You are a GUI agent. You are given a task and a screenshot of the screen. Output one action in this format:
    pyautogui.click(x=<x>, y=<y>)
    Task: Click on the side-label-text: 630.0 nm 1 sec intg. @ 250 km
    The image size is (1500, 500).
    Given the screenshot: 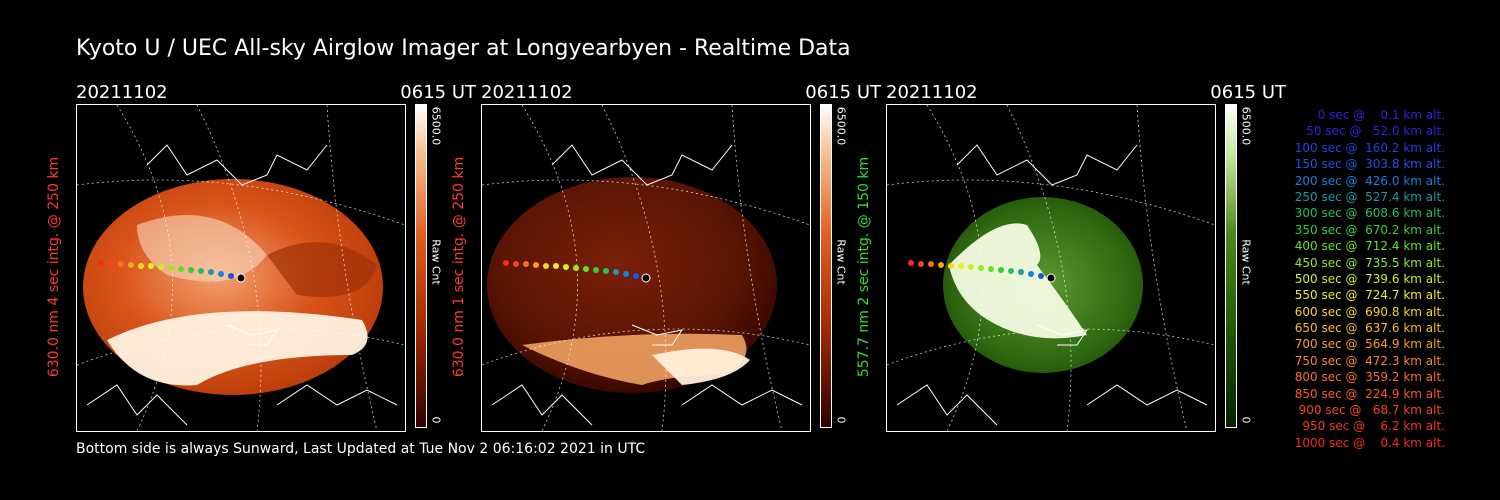 What is the action you would take?
    pyautogui.click(x=459, y=267)
    